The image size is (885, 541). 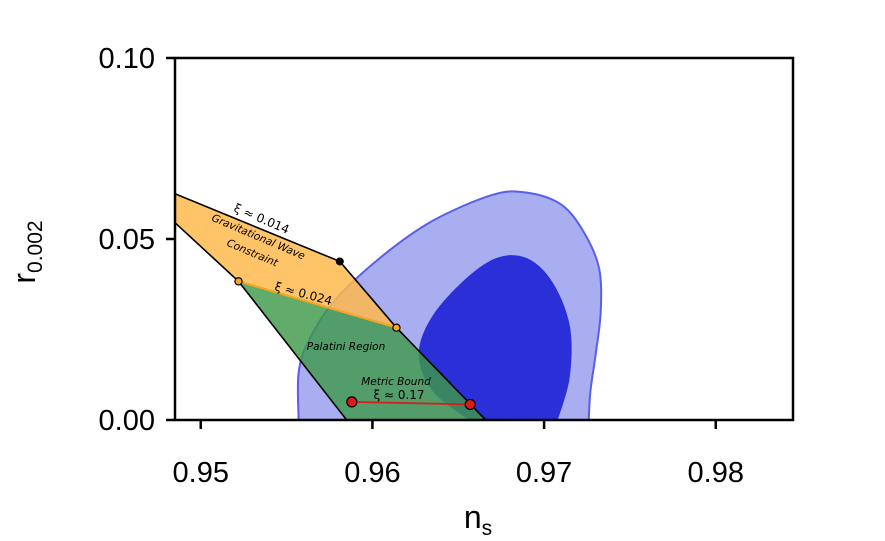 I want to click on y-axis-ticks: 0.00 0.05 0.10, so click(x=137, y=240).